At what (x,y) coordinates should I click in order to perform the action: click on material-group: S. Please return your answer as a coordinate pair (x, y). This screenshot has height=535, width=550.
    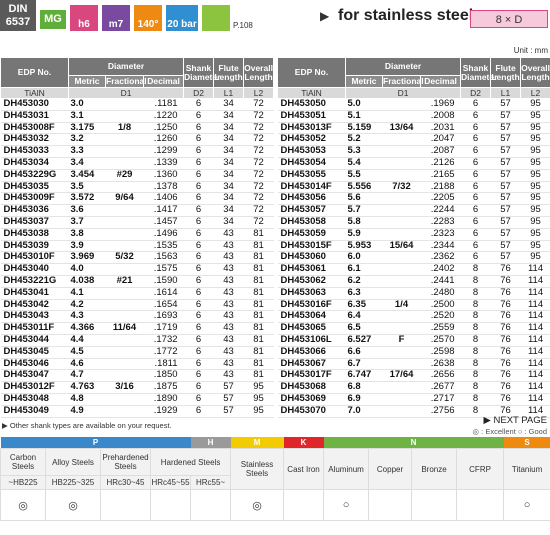
    Looking at the image, I should click on (526, 443).